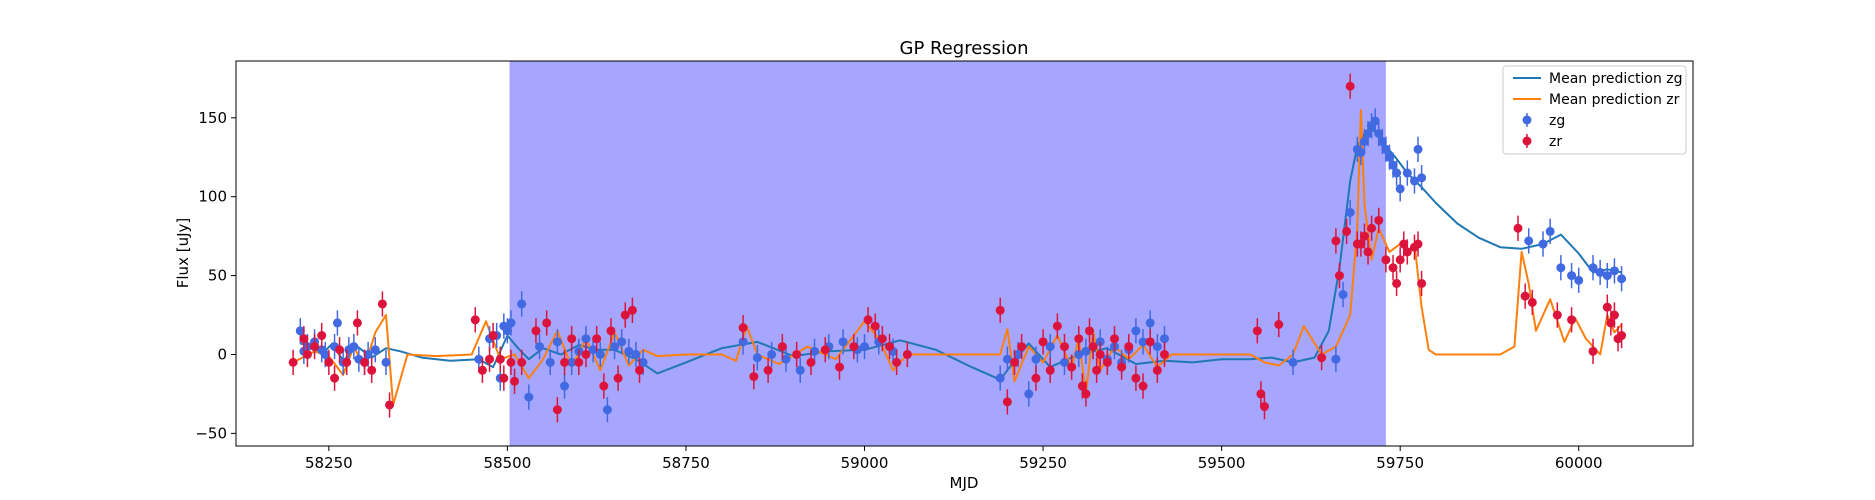 Image resolution: width=1875 pixels, height=500 pixels. What do you see at coordinates (1043, 463) in the screenshot?
I see `x-tick-label: 59250` at bounding box center [1043, 463].